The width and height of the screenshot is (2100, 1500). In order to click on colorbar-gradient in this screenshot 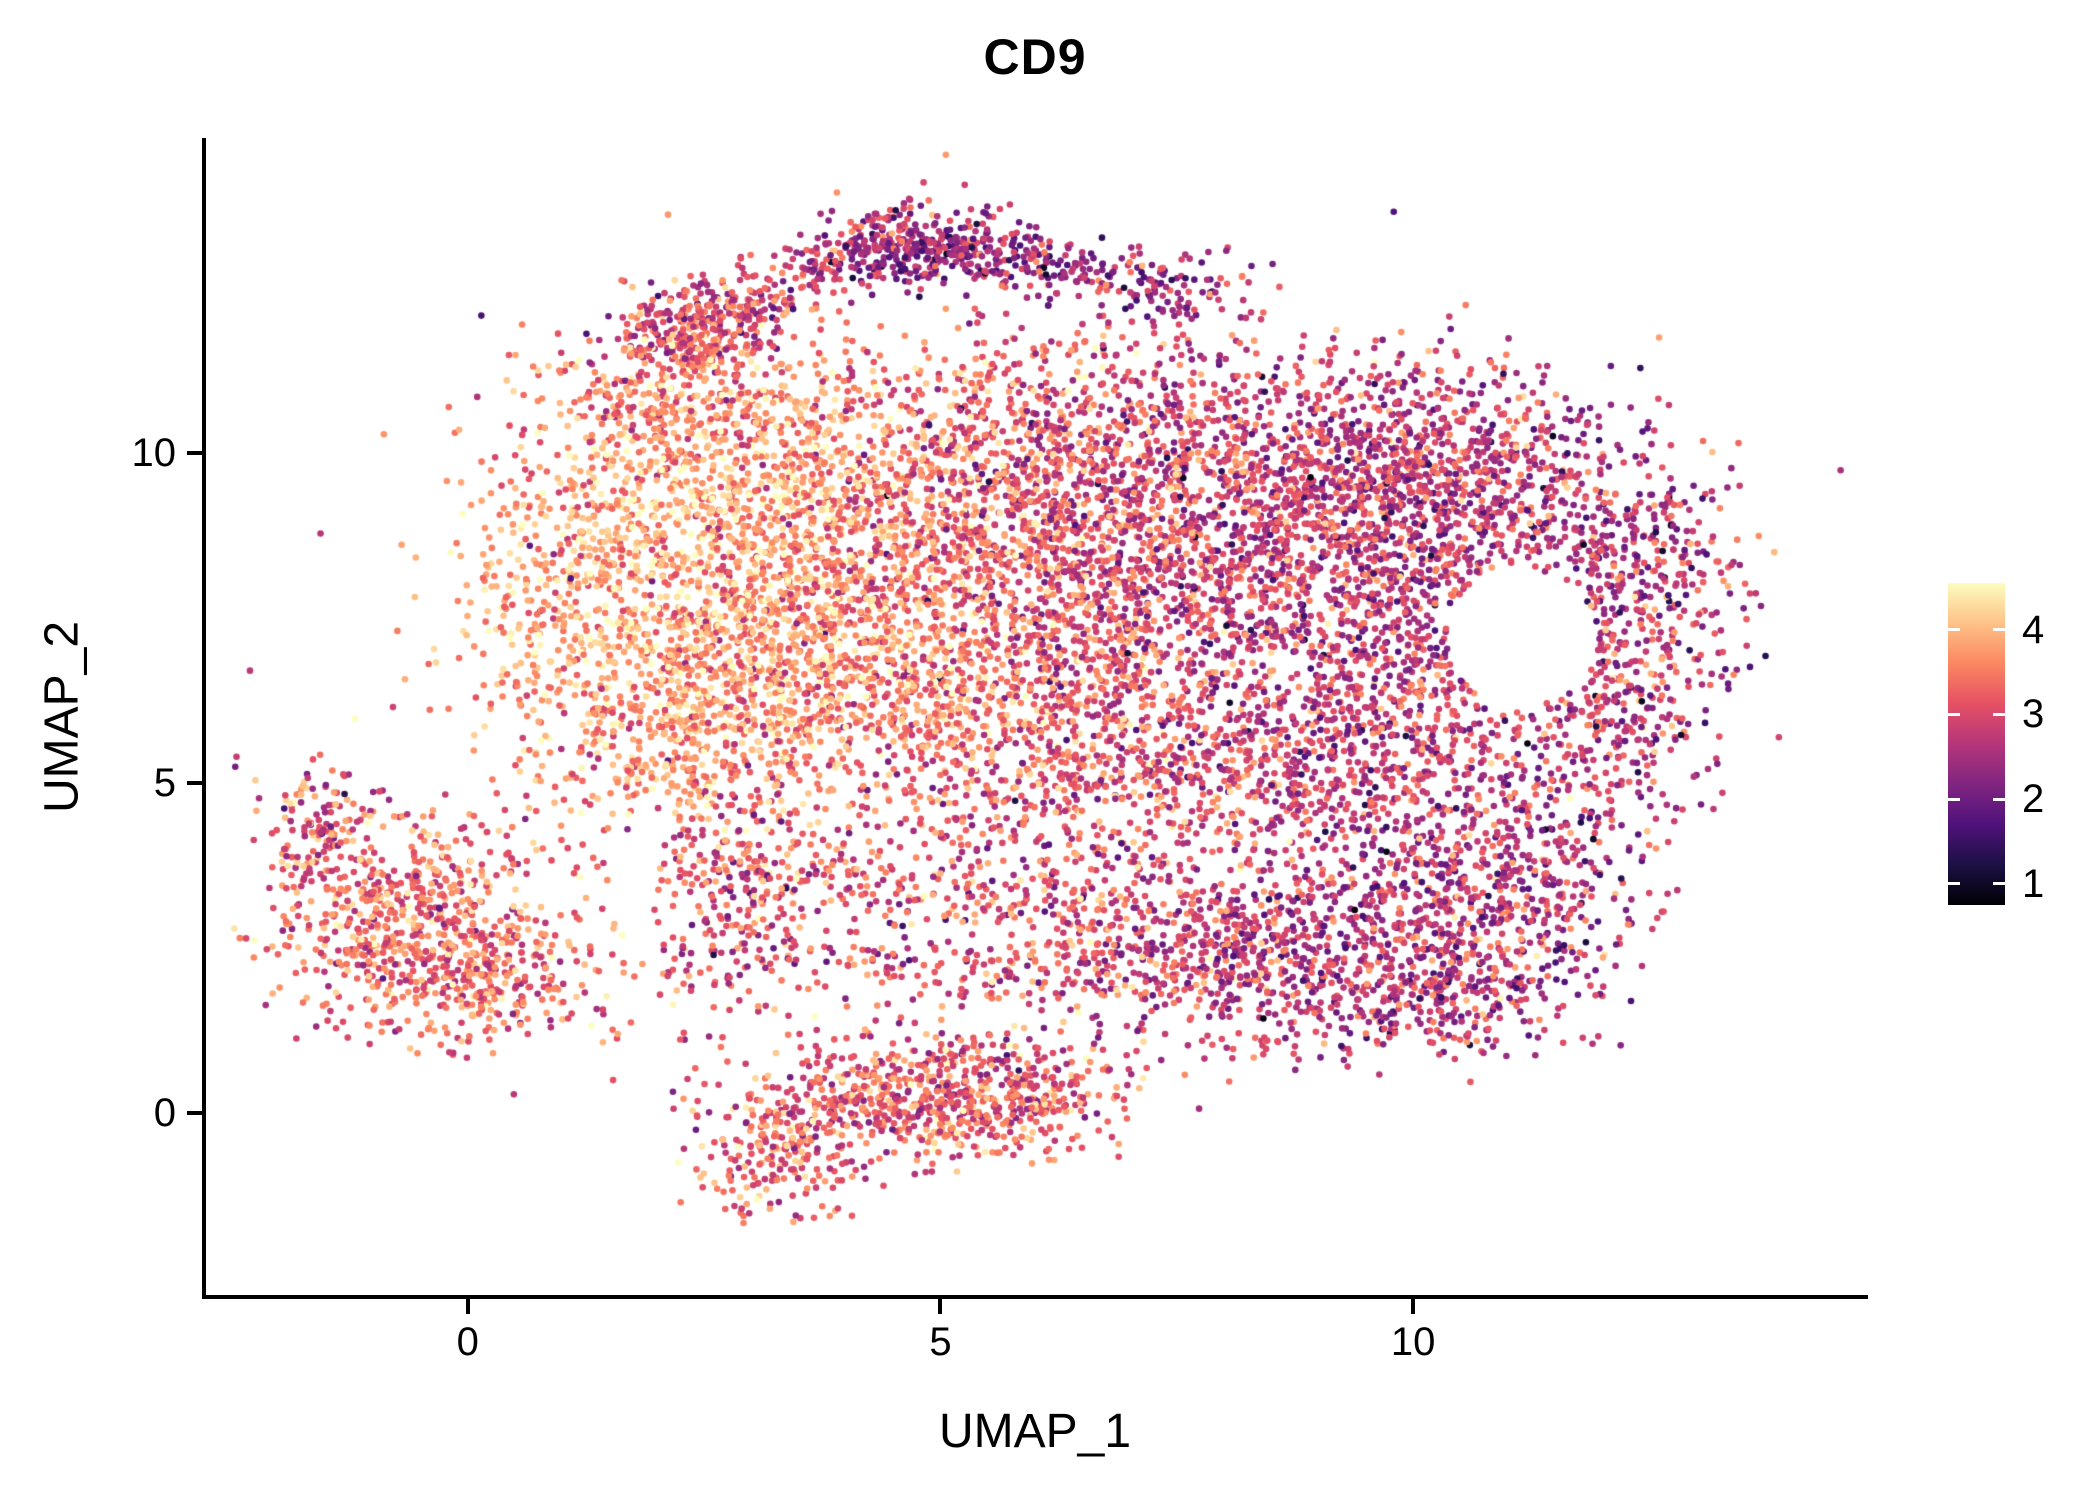, I will do `click(1976, 744)`.